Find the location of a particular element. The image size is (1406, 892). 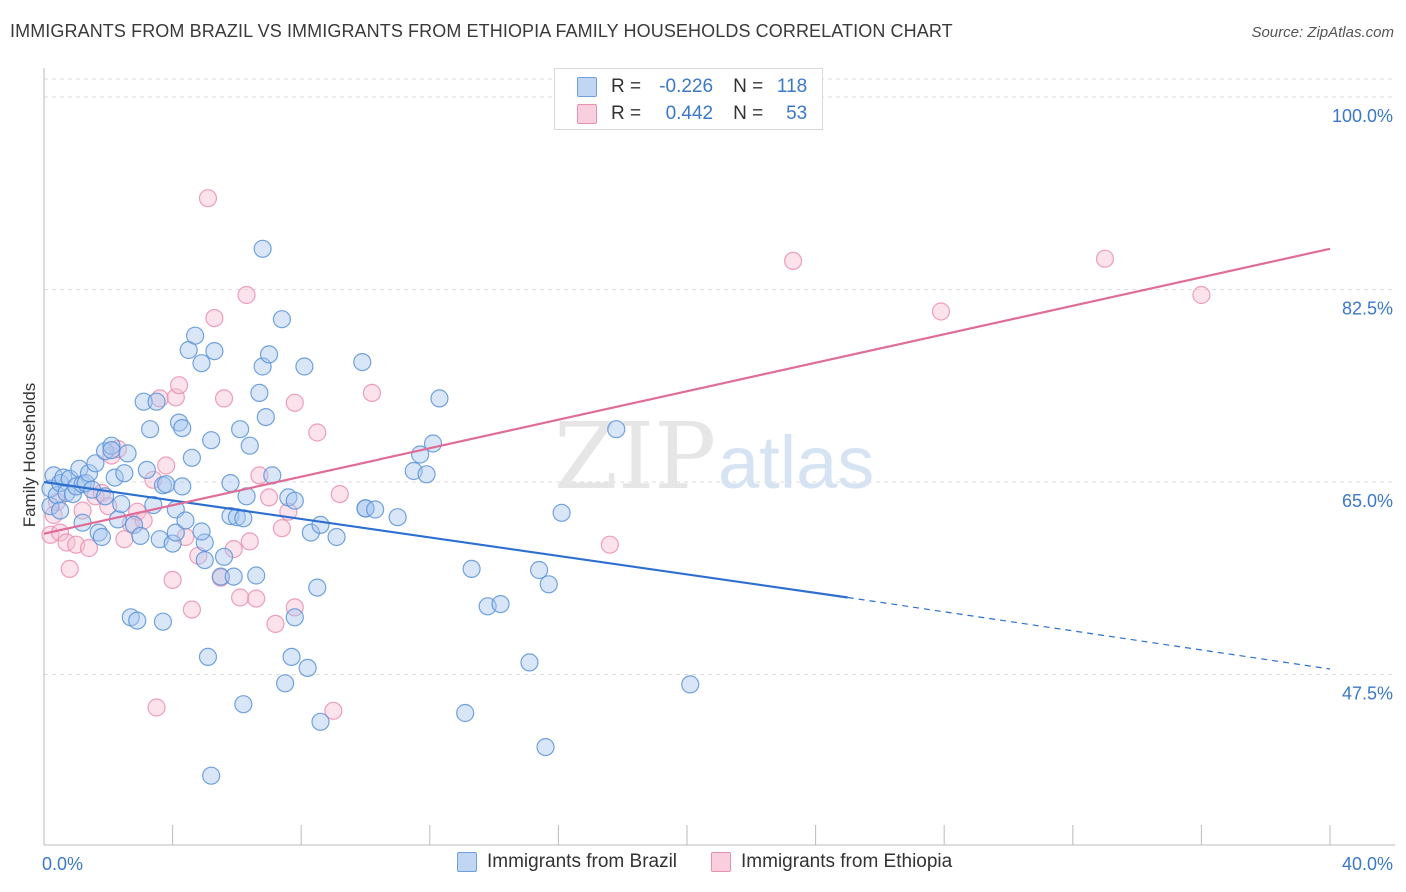

x-tick-label: 0.0% is located at coordinates (62, 864).